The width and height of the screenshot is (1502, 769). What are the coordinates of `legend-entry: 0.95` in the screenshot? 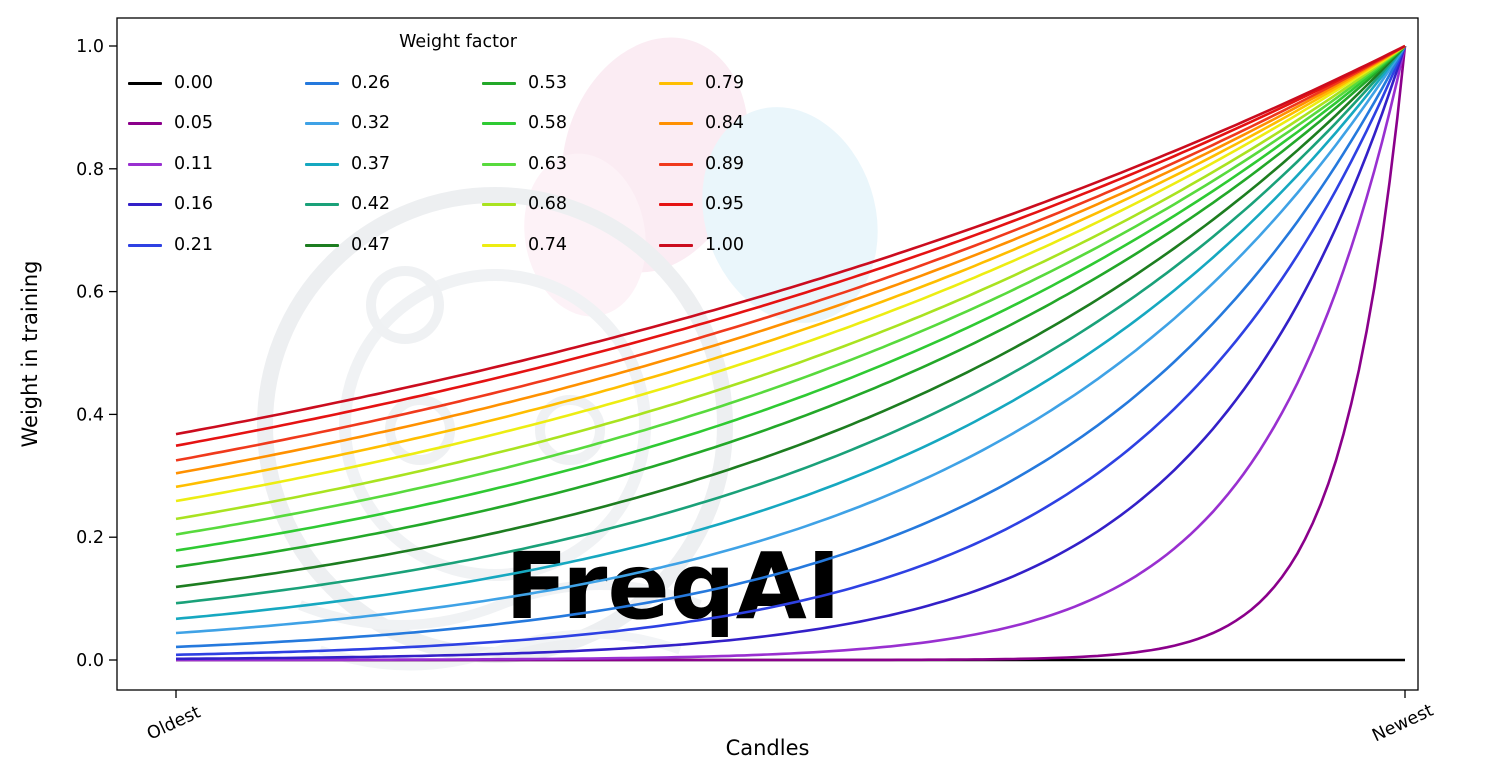 It's located at (747, 204).